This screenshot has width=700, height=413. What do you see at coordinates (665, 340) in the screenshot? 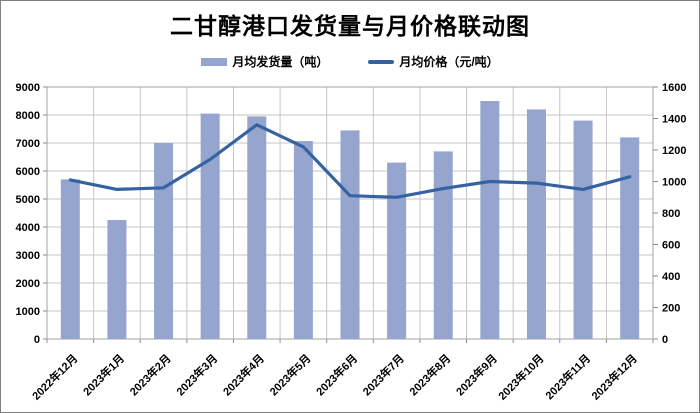
I see `right-axis-label: 0` at bounding box center [665, 340].